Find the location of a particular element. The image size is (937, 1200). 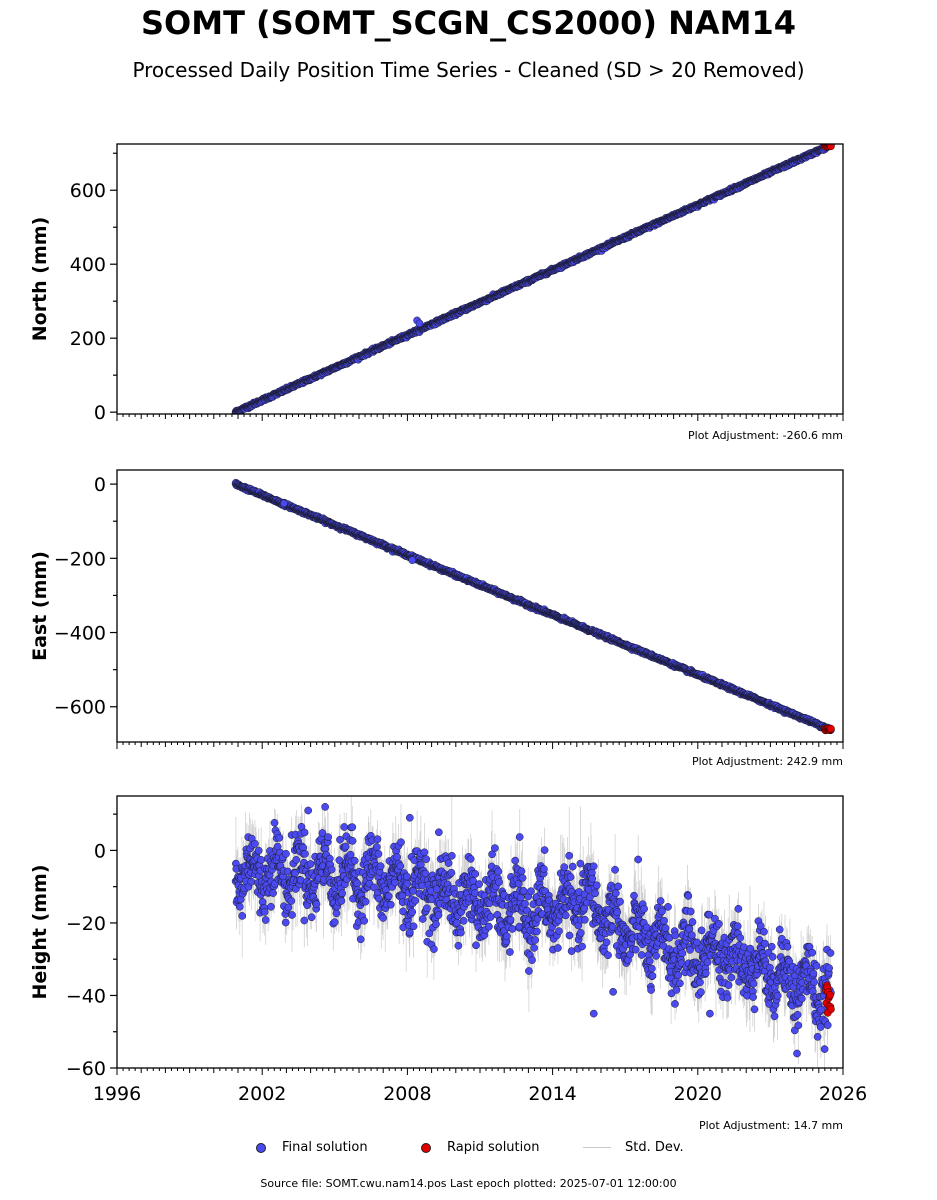

east-rapid-points is located at coordinates (828, 729).